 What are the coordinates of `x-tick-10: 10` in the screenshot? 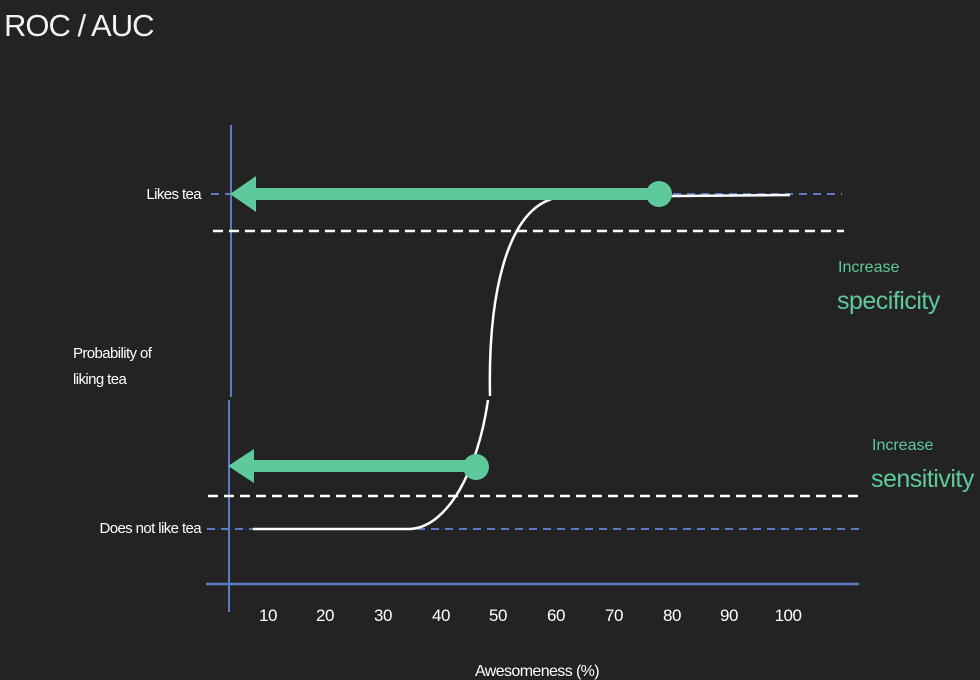 It's located at (268, 615).